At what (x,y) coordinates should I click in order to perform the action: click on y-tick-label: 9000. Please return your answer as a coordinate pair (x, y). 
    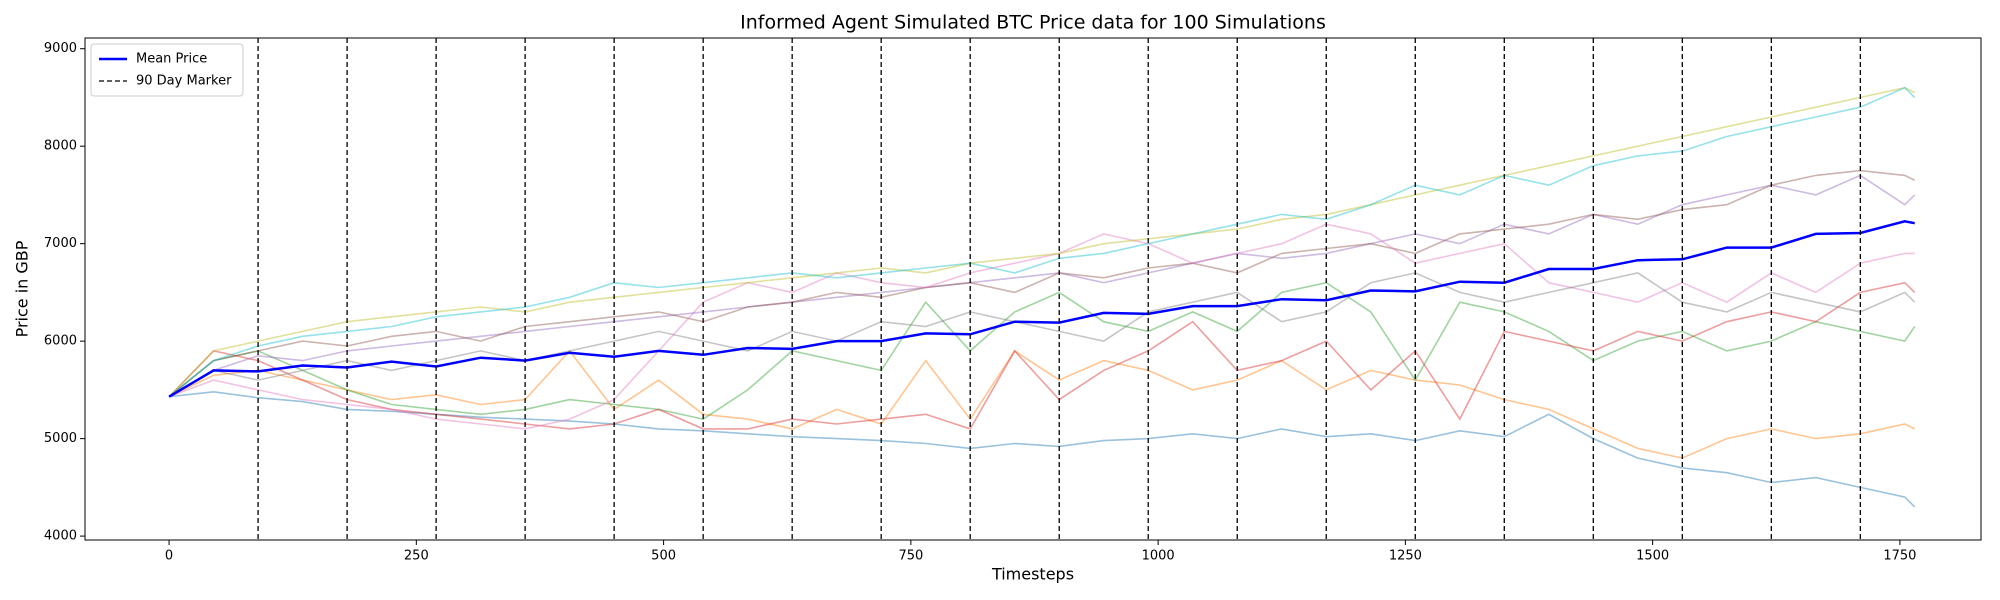
    Looking at the image, I should click on (60, 48).